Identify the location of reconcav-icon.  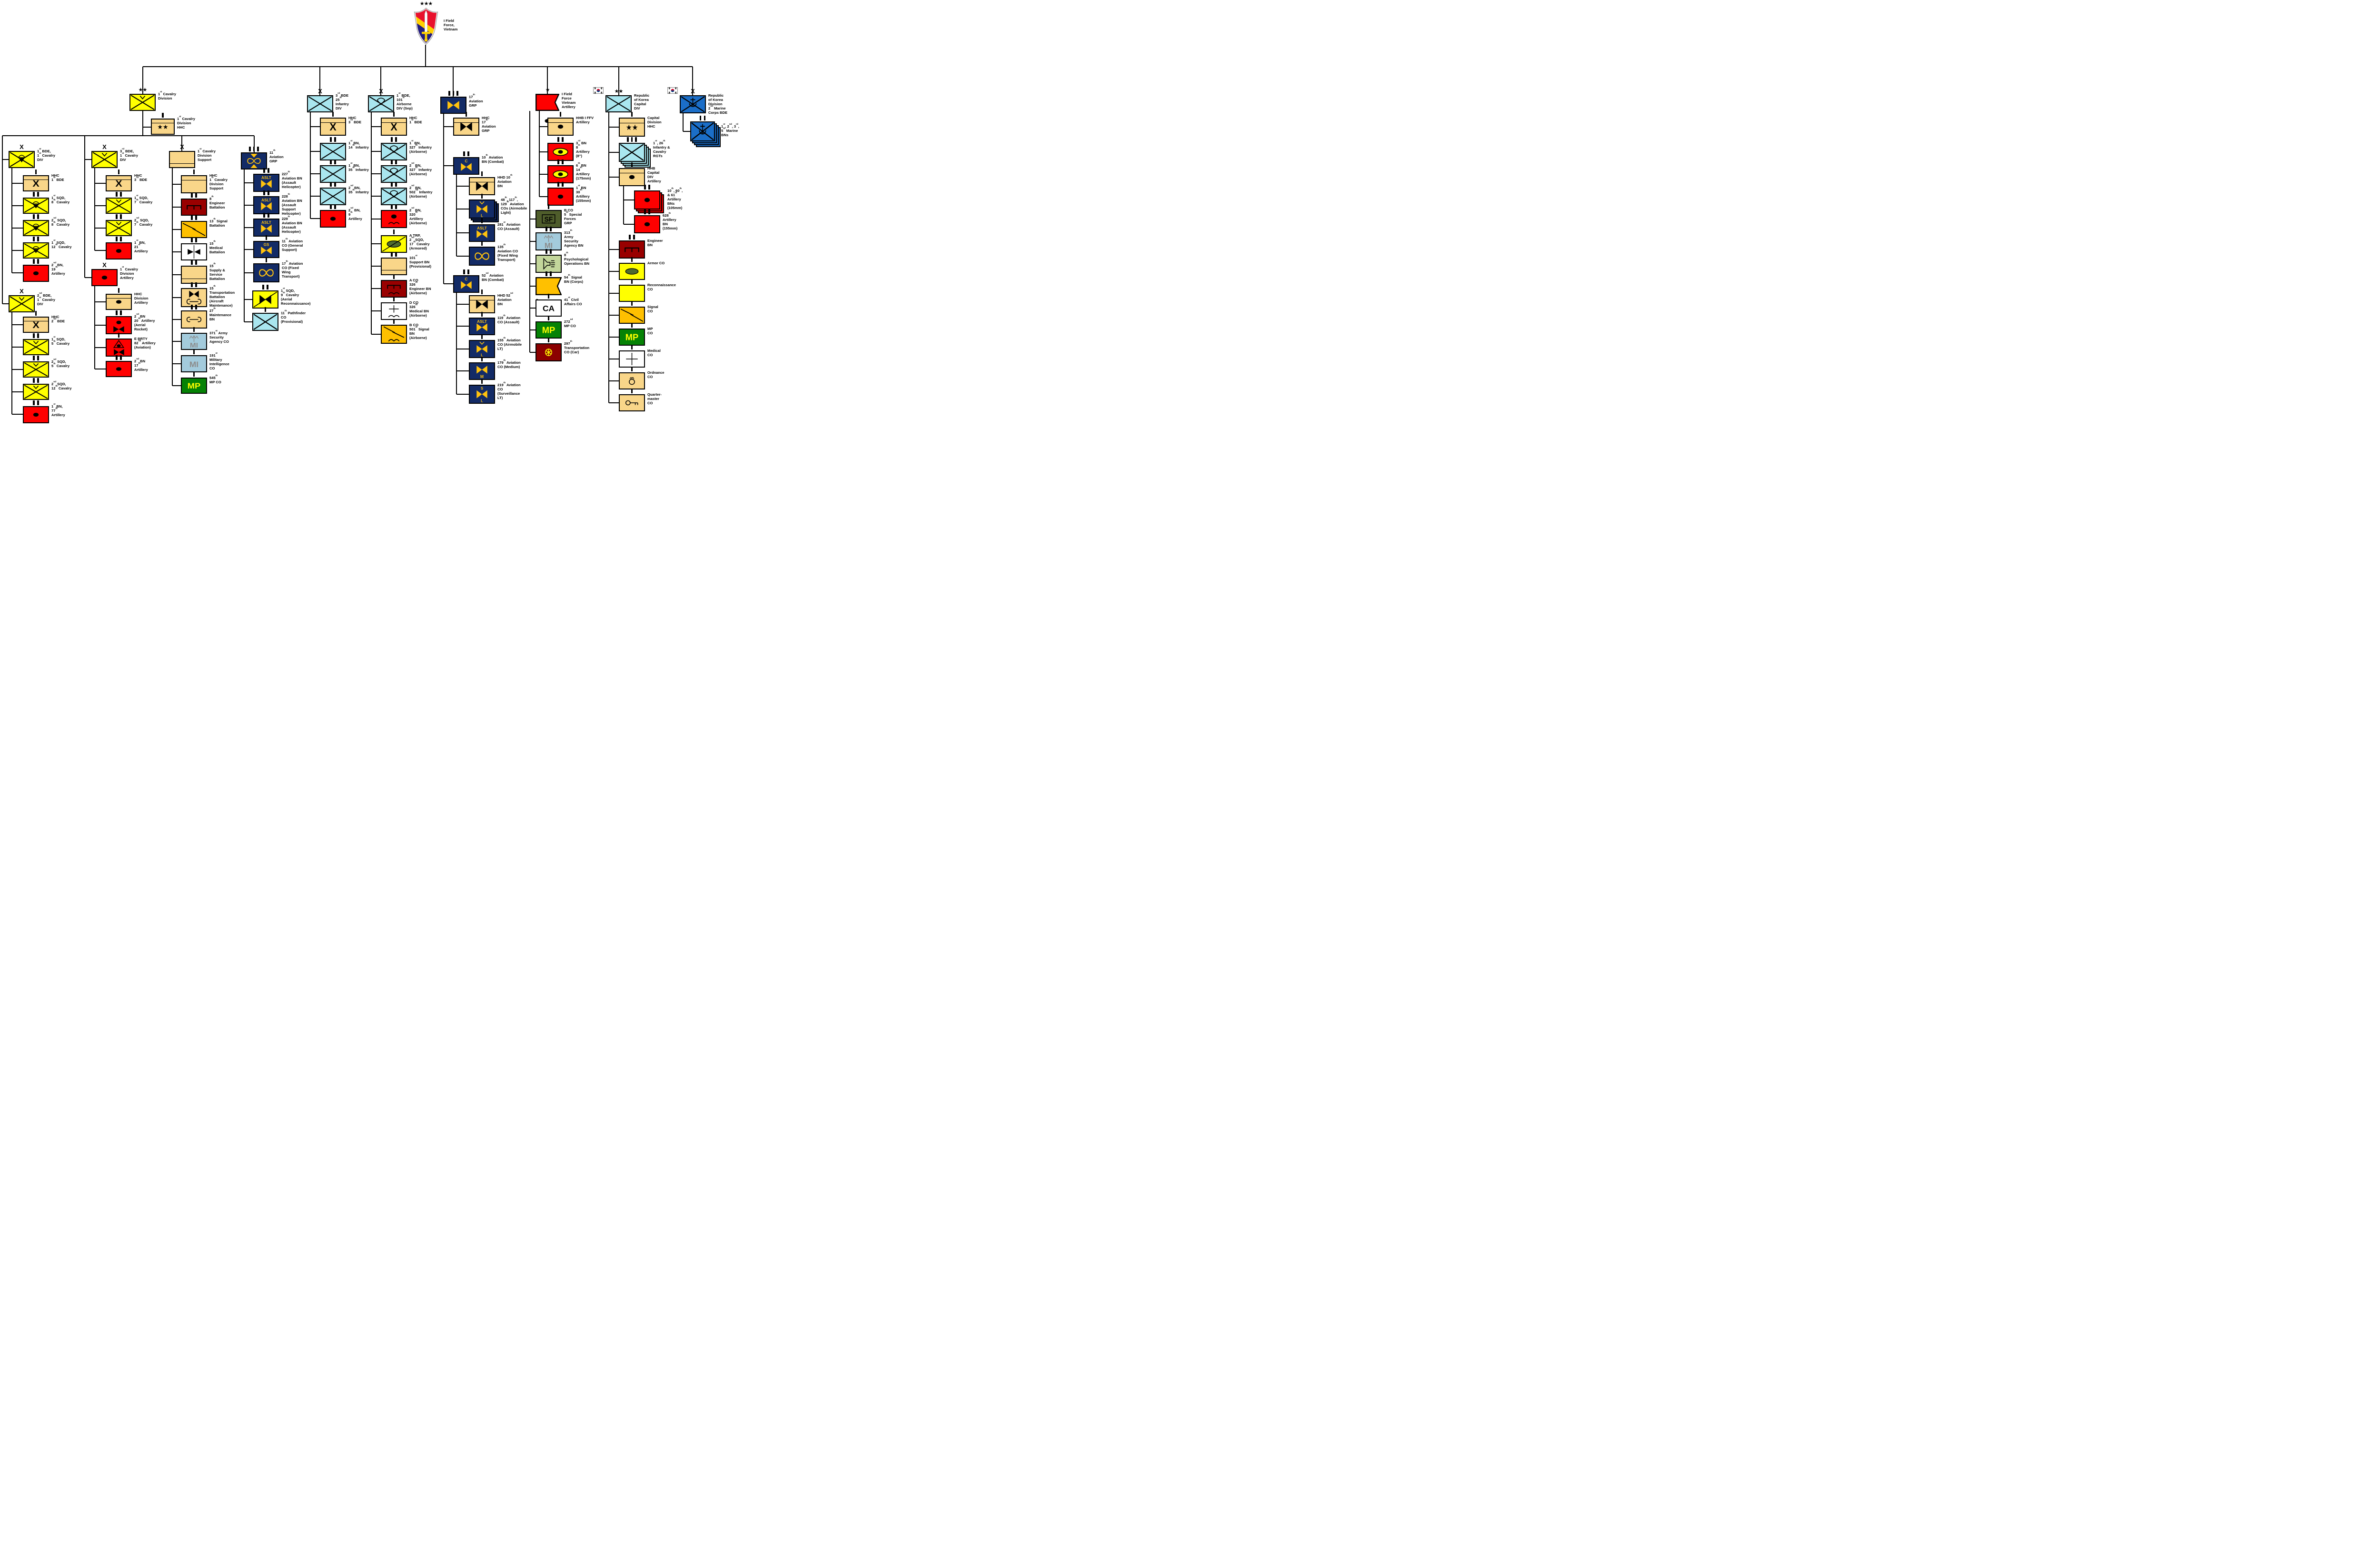
(265, 299).